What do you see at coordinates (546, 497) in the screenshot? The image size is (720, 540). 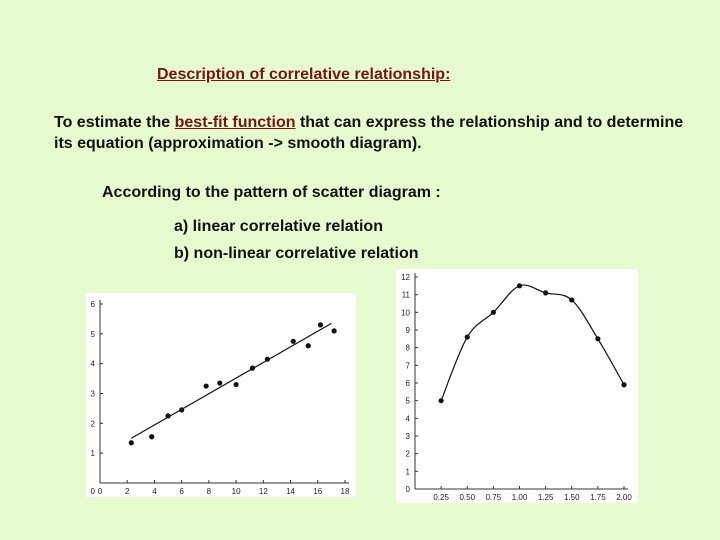 I see `x-tick-label: 1.25` at bounding box center [546, 497].